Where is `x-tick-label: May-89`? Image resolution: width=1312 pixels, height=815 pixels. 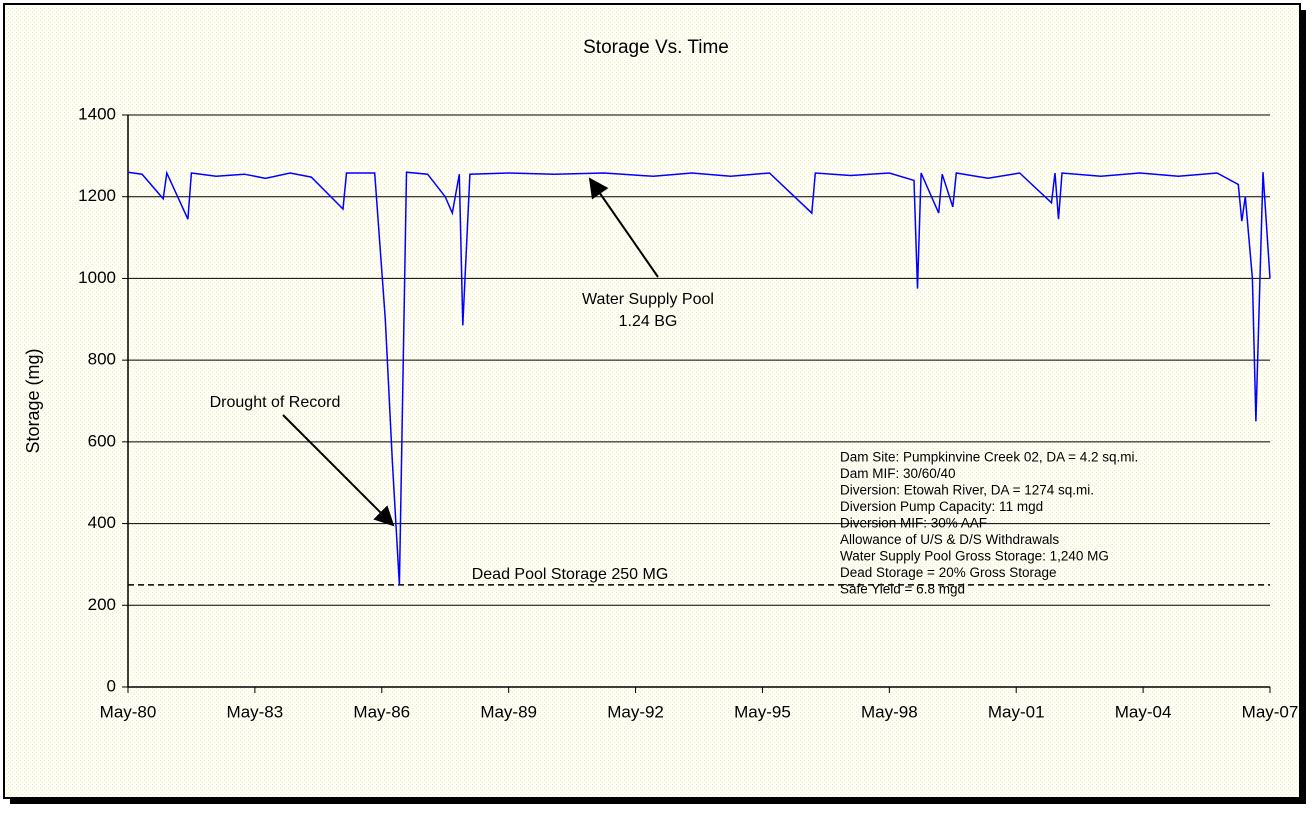
x-tick-label: May-89 is located at coordinates (508, 711).